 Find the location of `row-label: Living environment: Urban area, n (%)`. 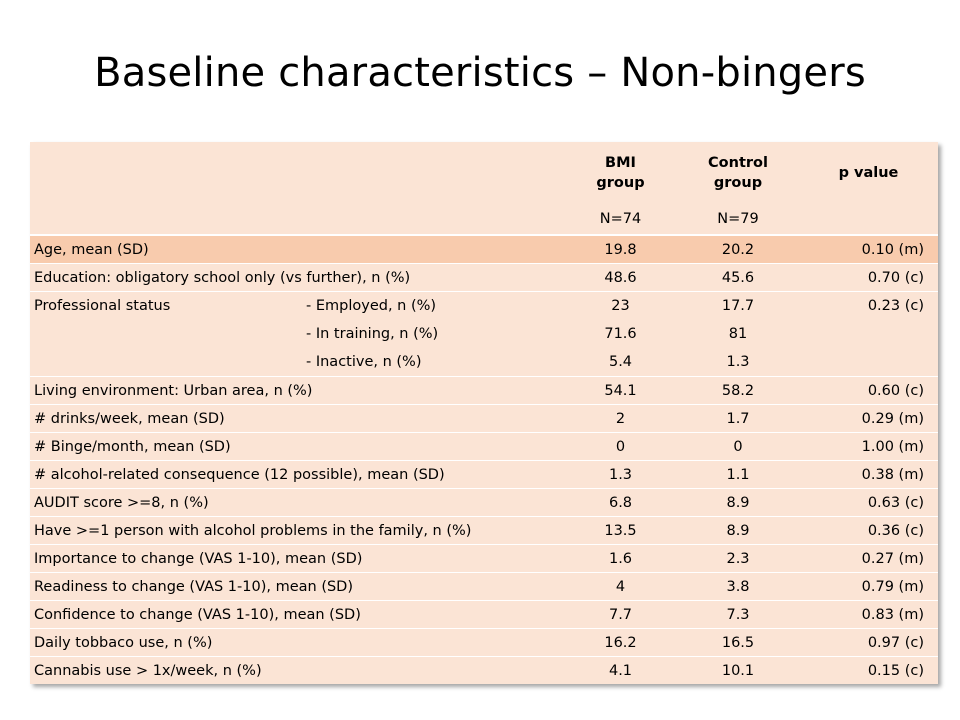

row-label: Living environment: Urban area, n (%) is located at coordinates (297, 390).